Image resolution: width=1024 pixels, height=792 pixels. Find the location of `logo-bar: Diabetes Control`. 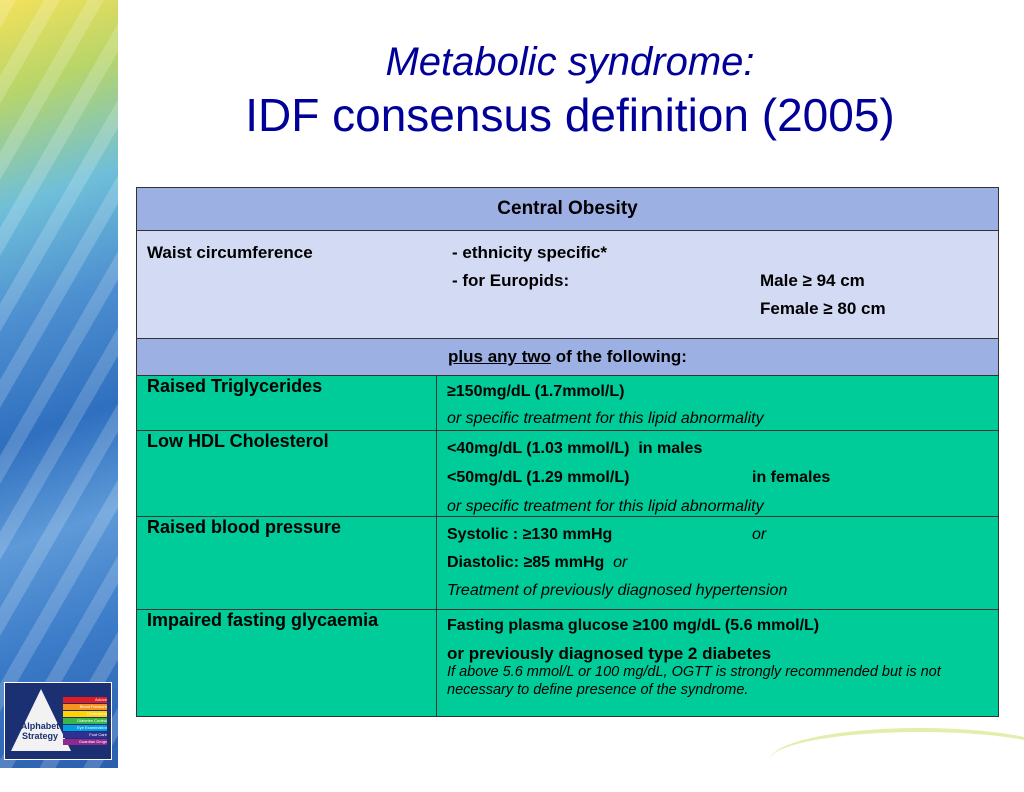

logo-bar: Diabetes Control is located at coordinates (85, 721).